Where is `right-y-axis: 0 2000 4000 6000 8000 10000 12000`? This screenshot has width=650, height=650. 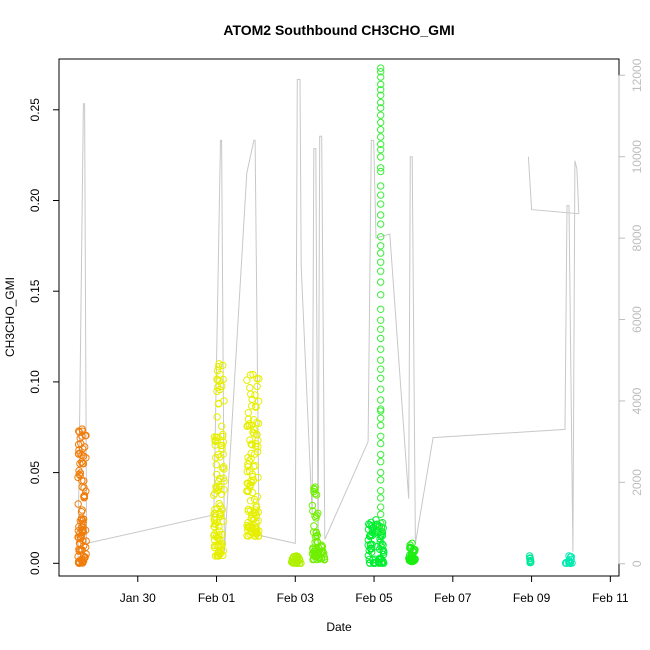
right-y-axis: 0 2000 4000 6000 8000 10000 12000 is located at coordinates (631, 312).